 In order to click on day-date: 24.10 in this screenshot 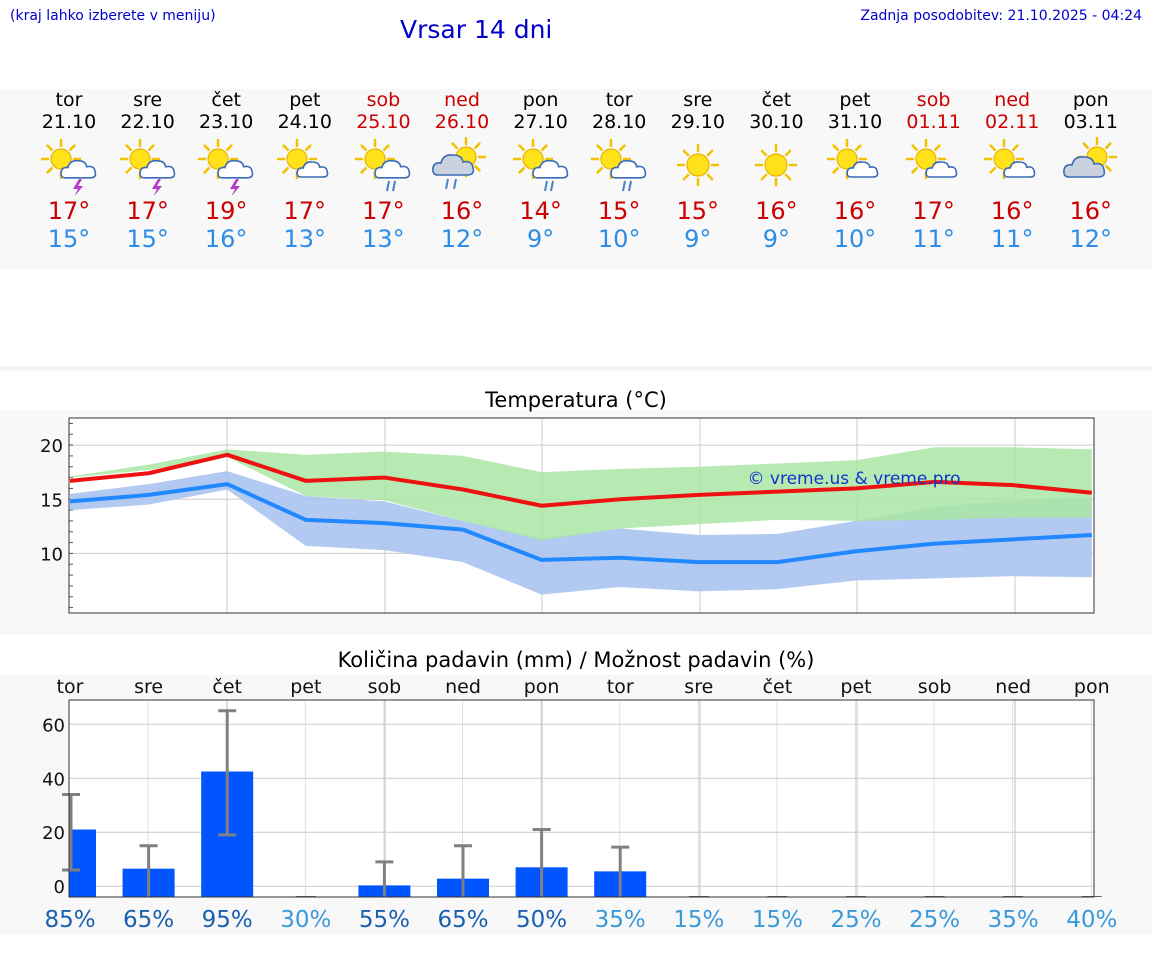, I will do `click(304, 122)`.